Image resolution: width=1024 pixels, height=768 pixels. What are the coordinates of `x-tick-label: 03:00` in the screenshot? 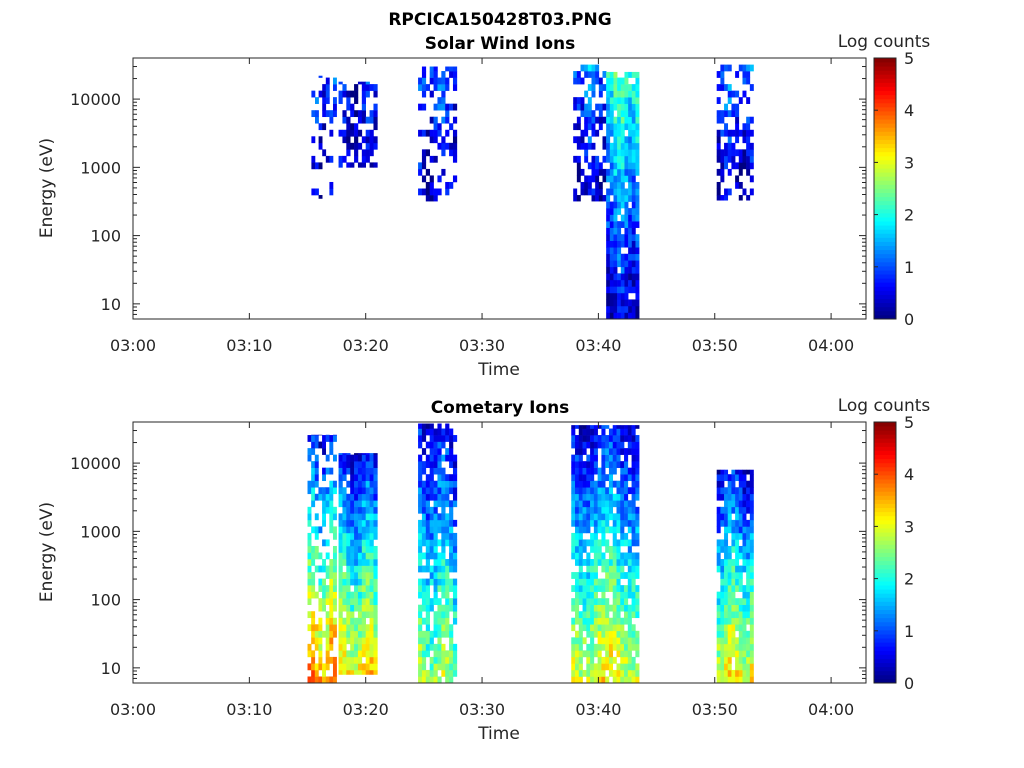 It's located at (133, 345).